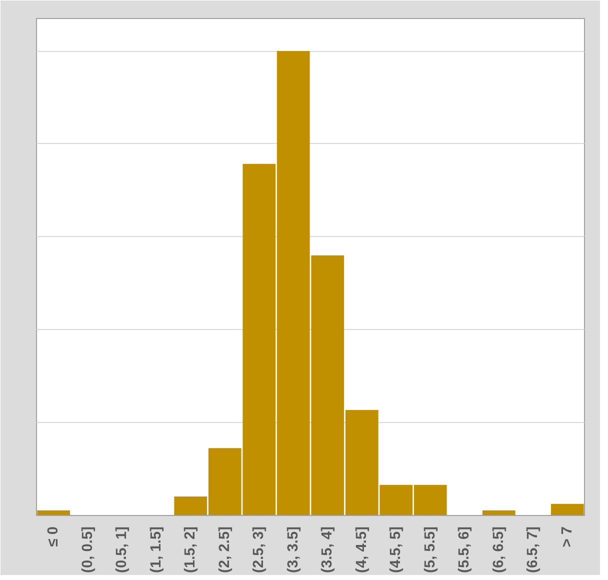 This screenshot has width=608, height=580. Describe the element at coordinates (533, 549) in the screenshot. I see `x-tick-label: (6.5, 7]` at that location.